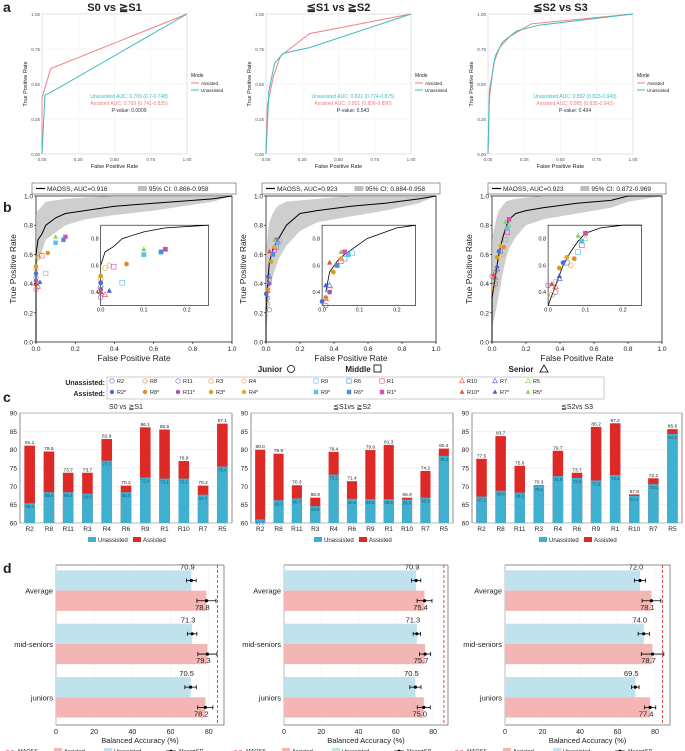 This screenshot has height=751, width=685. Describe the element at coordinates (472, 382) in the screenshot. I see `legend-reader-label: R10` at that location.